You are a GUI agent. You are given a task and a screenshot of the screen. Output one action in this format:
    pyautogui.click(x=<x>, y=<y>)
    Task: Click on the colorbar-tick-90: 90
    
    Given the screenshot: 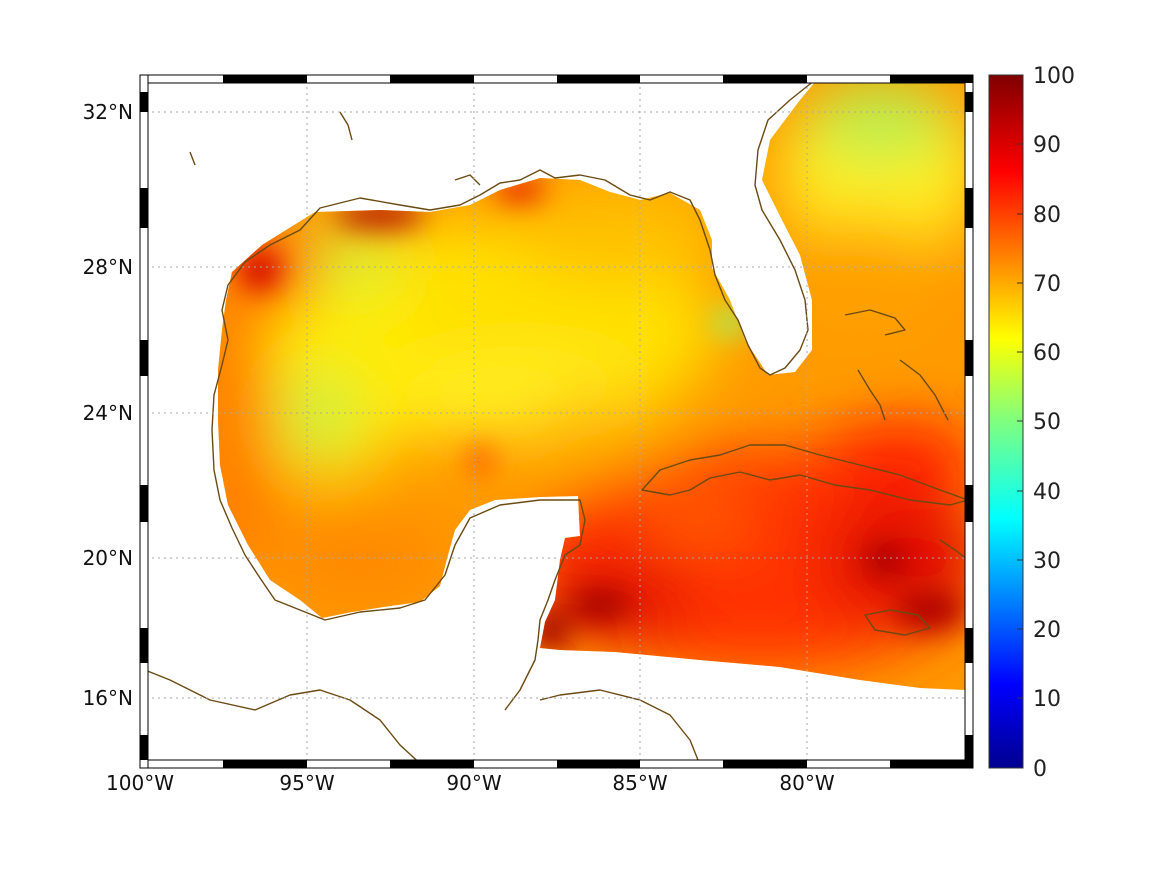 What is the action you would take?
    pyautogui.click(x=1047, y=145)
    